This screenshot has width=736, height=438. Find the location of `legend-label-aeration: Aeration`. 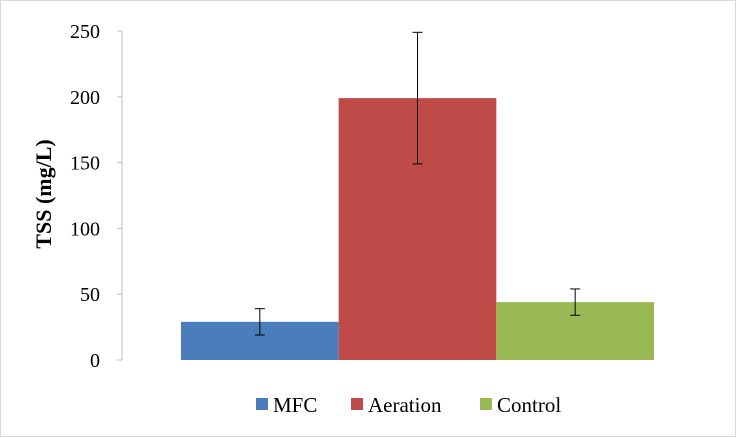

legend-label-aeration: Aeration is located at coordinates (405, 405).